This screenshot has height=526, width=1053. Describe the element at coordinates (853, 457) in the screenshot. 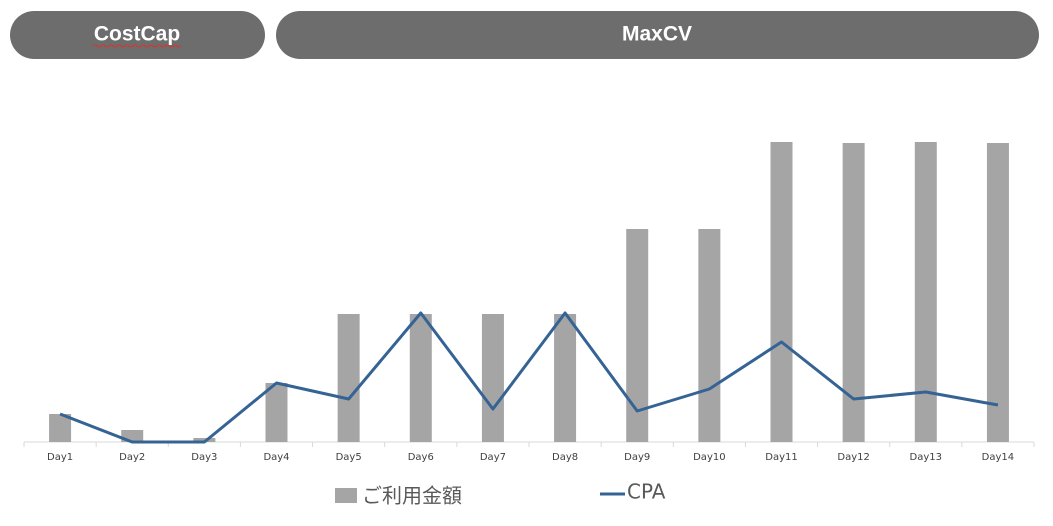

I see `x-tick-label: Day12` at that location.